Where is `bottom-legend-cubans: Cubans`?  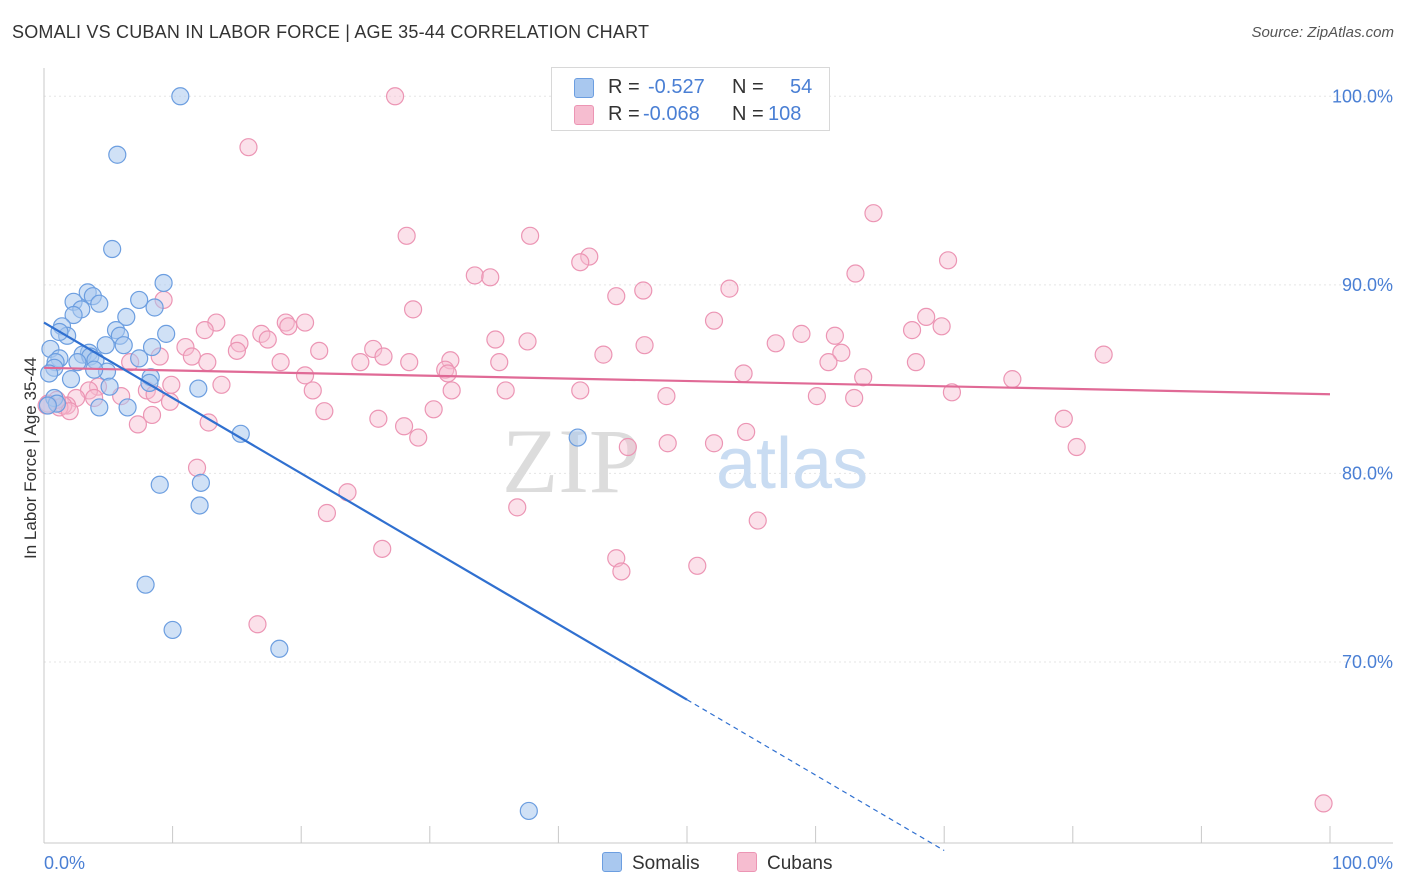
bottom-legend-cubans: Cubans is located at coordinates (785, 863).